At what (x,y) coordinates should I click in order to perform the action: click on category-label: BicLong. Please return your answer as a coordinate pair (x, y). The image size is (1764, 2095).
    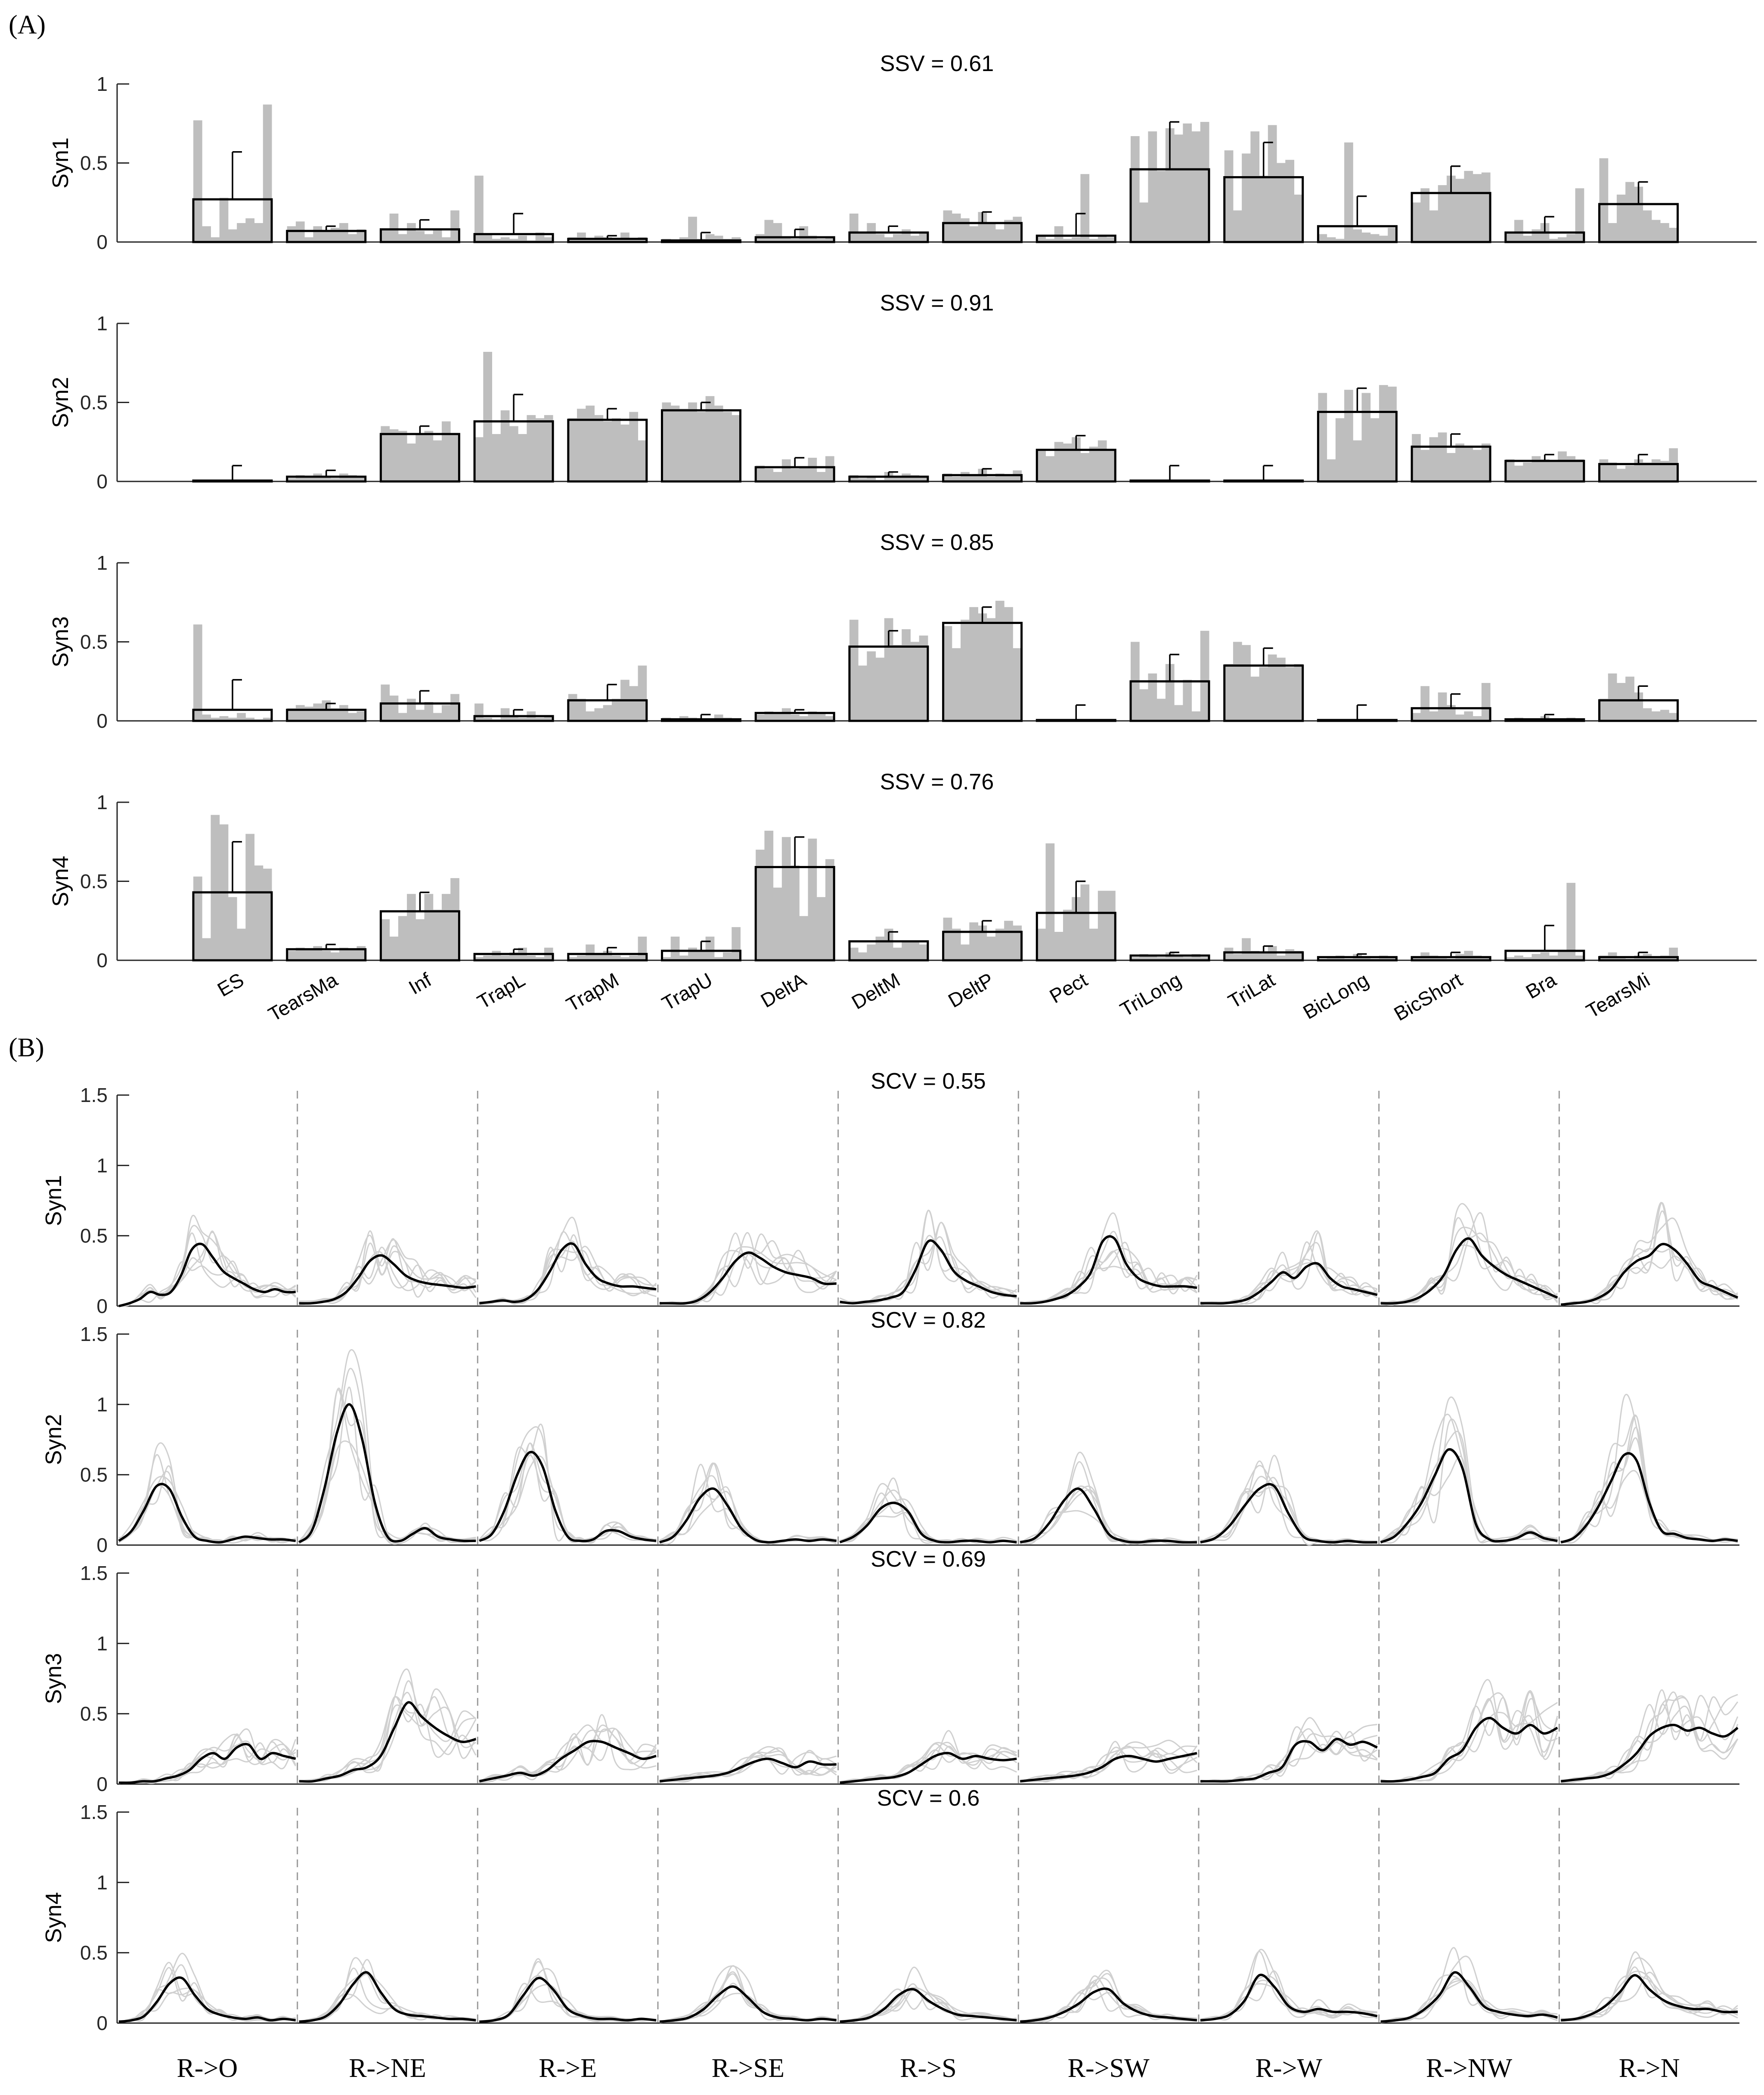
    Looking at the image, I should click on (1335, 996).